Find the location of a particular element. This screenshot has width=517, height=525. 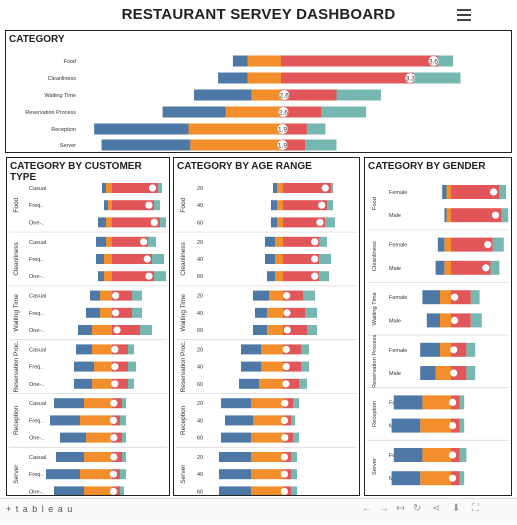

group-label: Food is located at coordinates (183, 204).